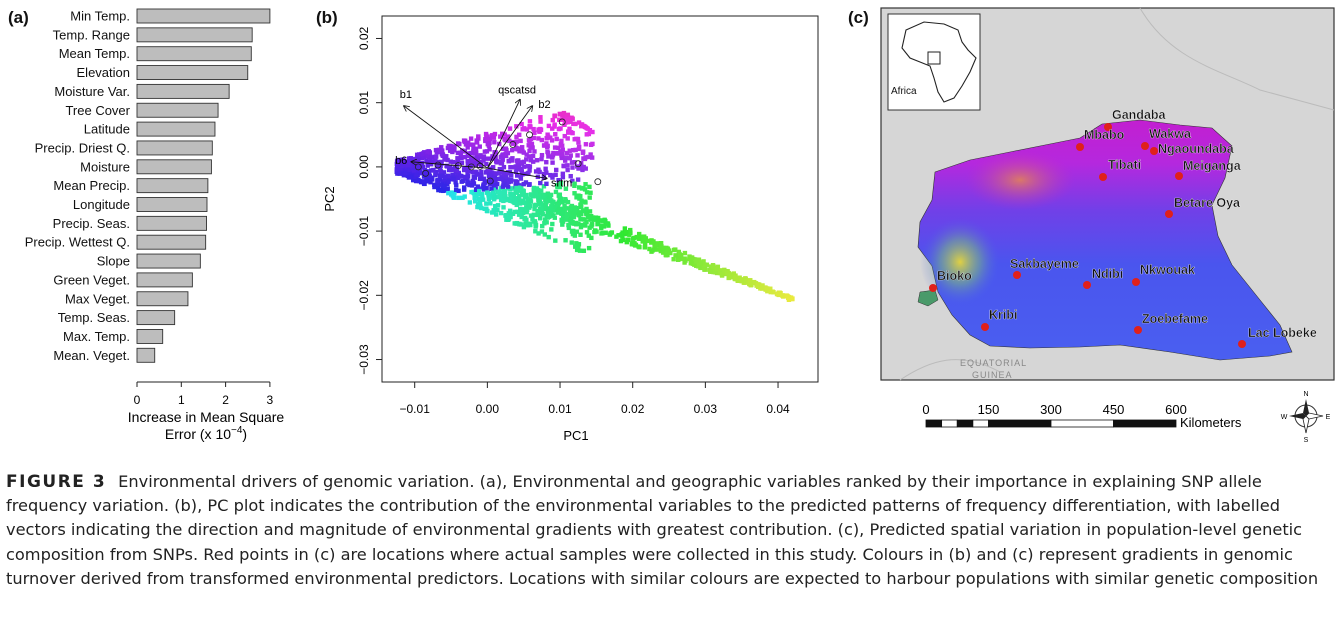 Image resolution: width=1344 pixels, height=638 pixels. Describe the element at coordinates (517, 172) in the screenshot. I see `vector-srtm` at that location.